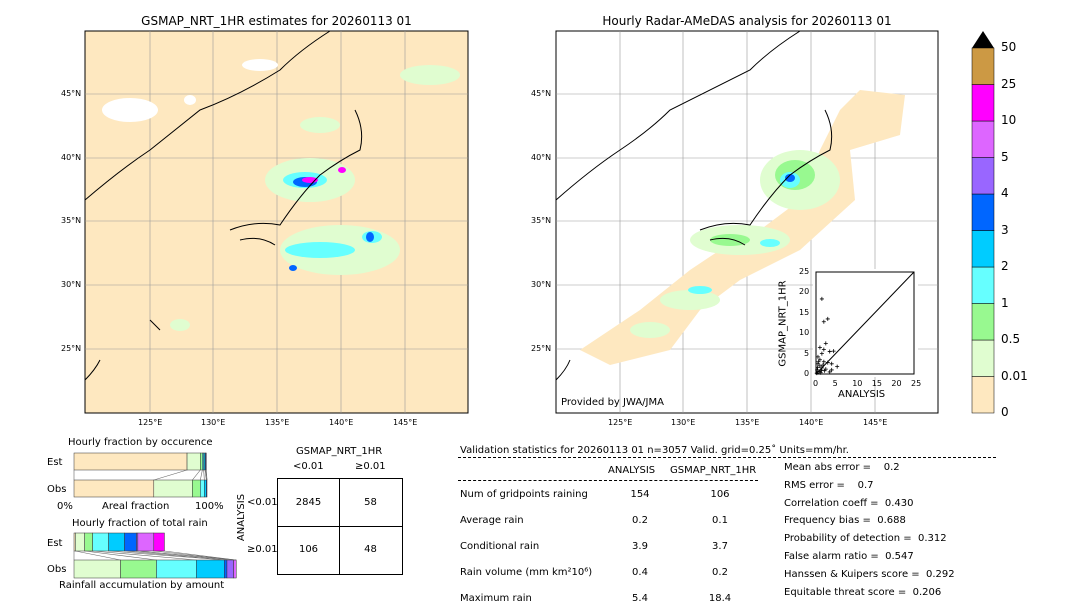  I want to click on score-line: Frequency bias = 0.688, so click(845, 521).